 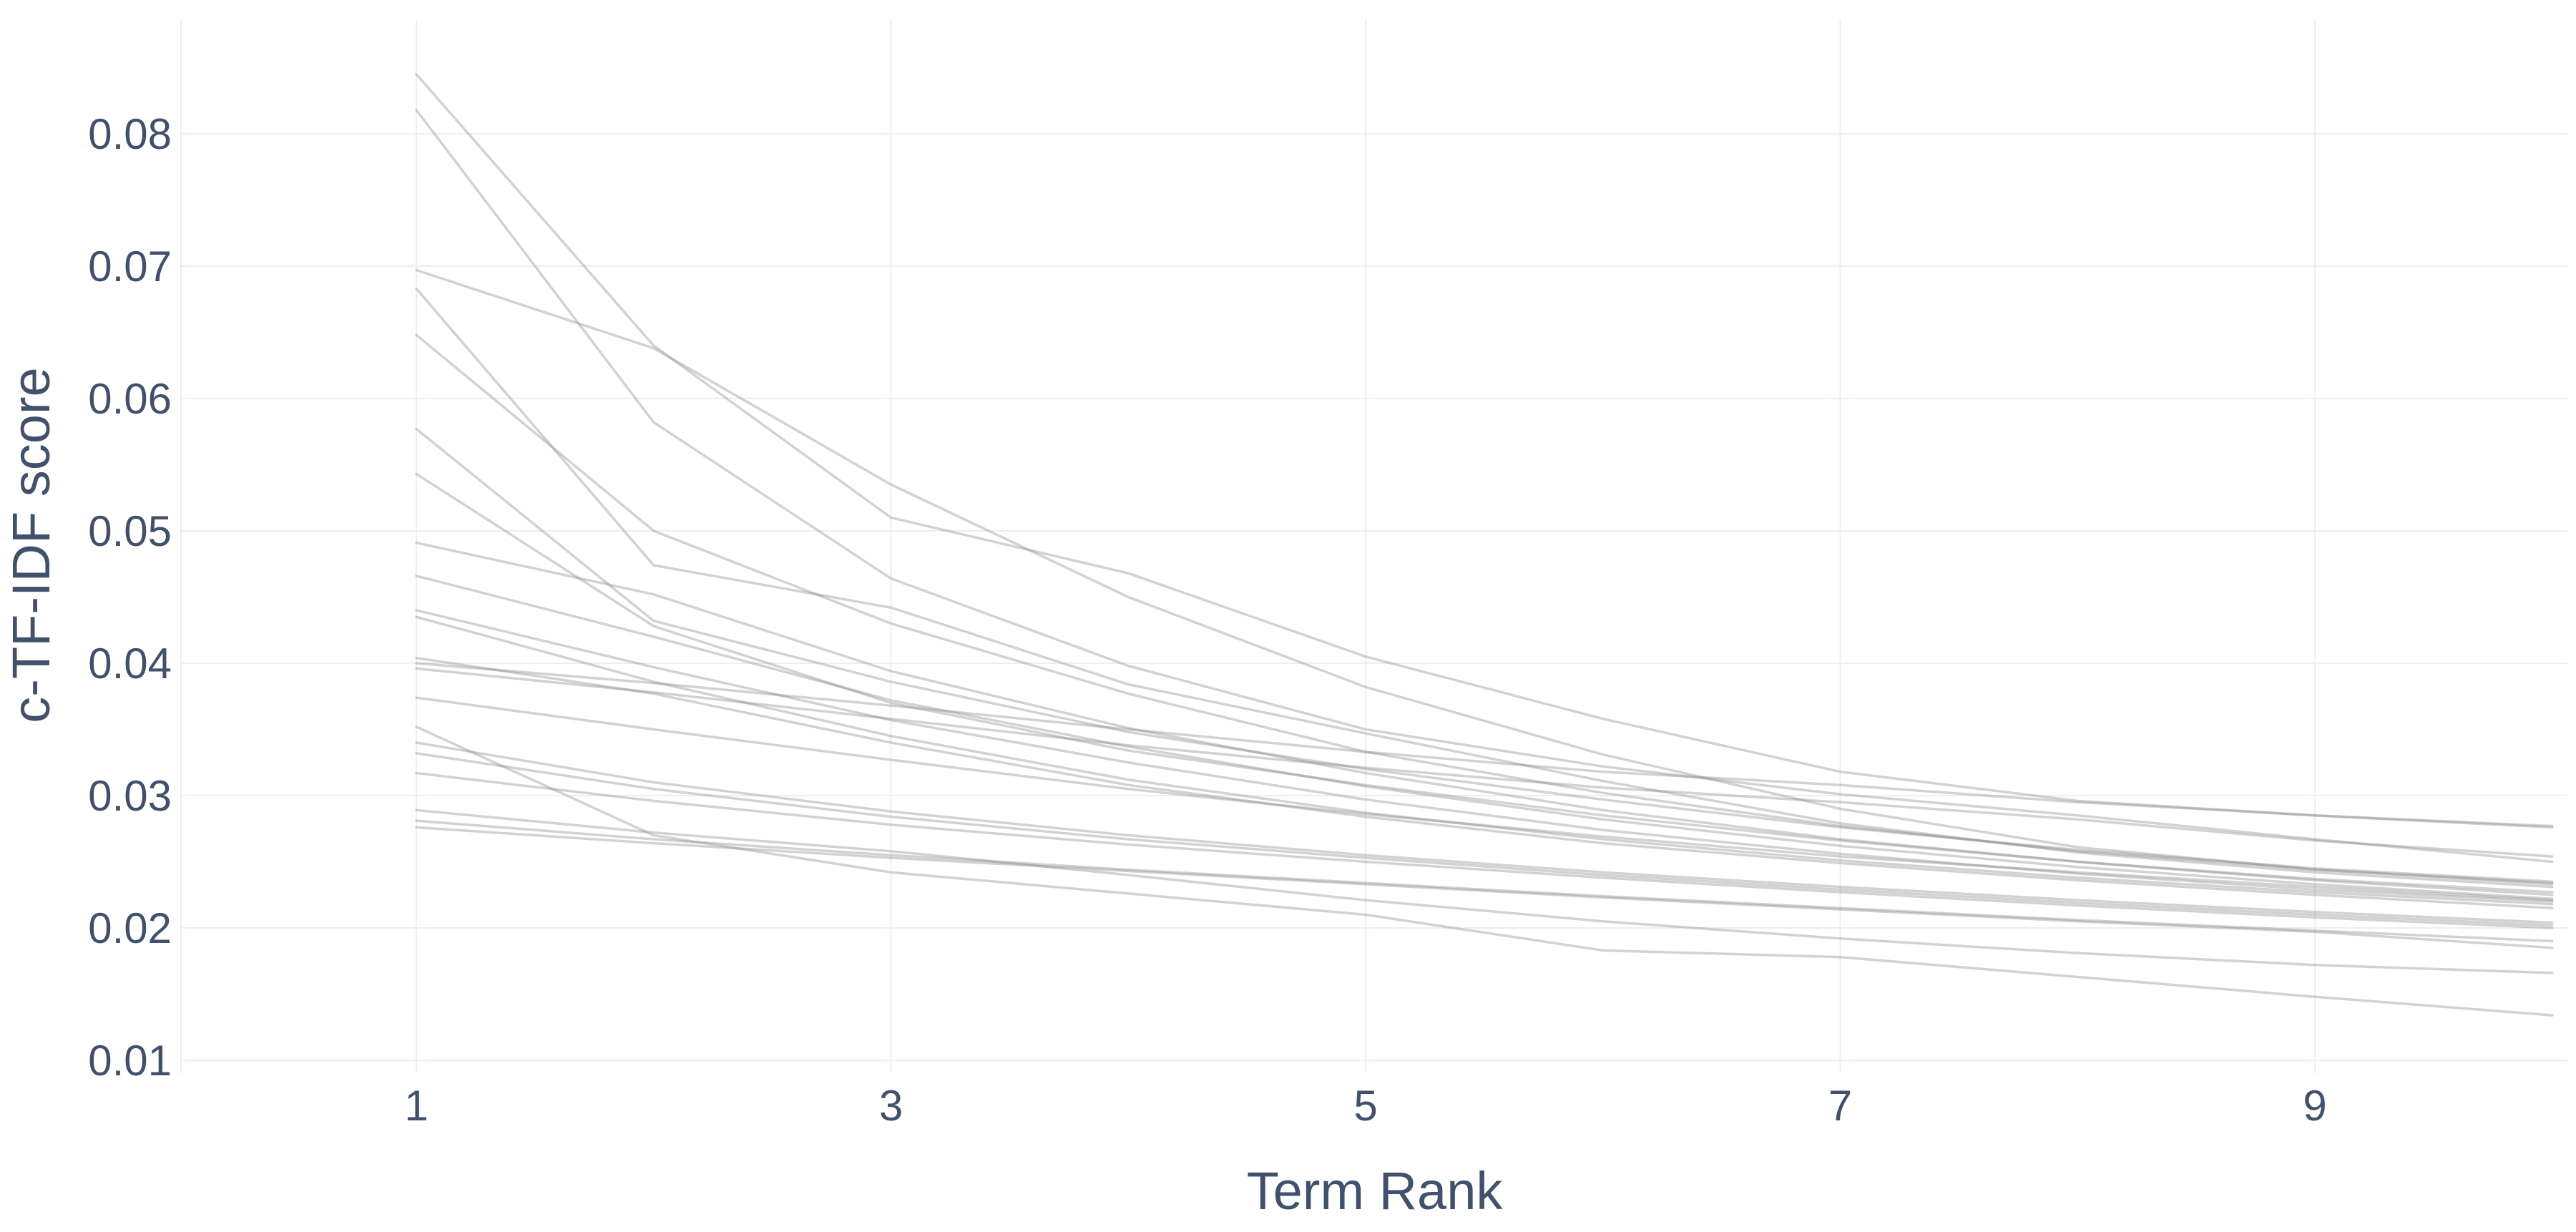 I want to click on y-tick-label-0.02: 0.02, so click(x=130, y=928).